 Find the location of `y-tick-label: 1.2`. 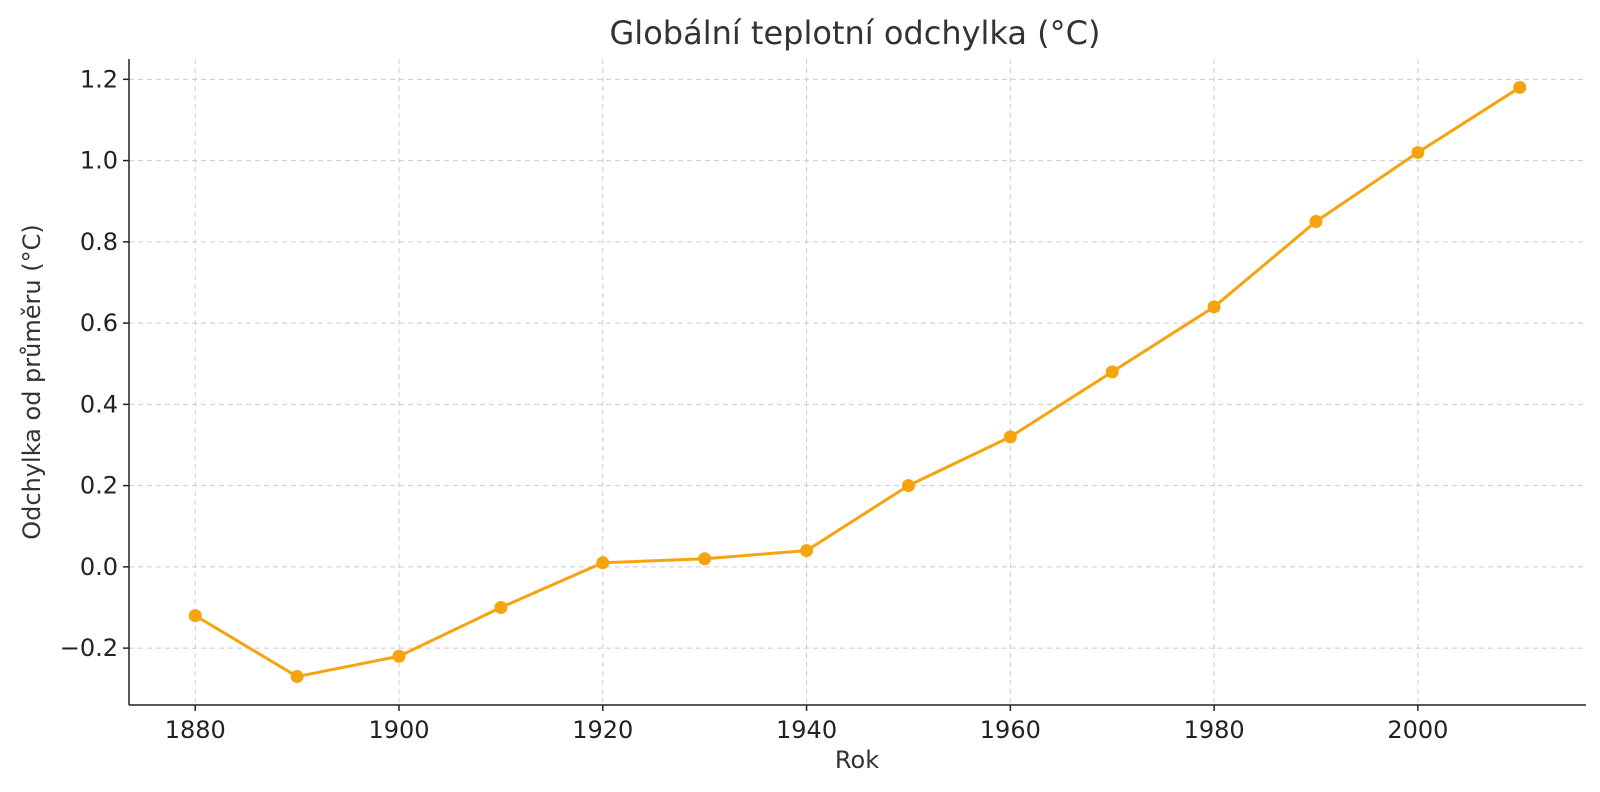

y-tick-label: 1.2 is located at coordinates (99, 79).